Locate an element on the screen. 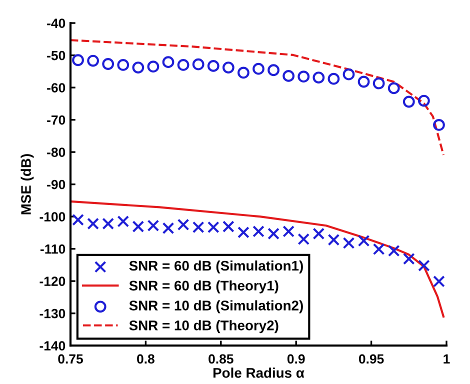 This screenshot has height=384, width=470. legend-label: SNR = 10 dB (Simulation2) is located at coordinates (216, 307).